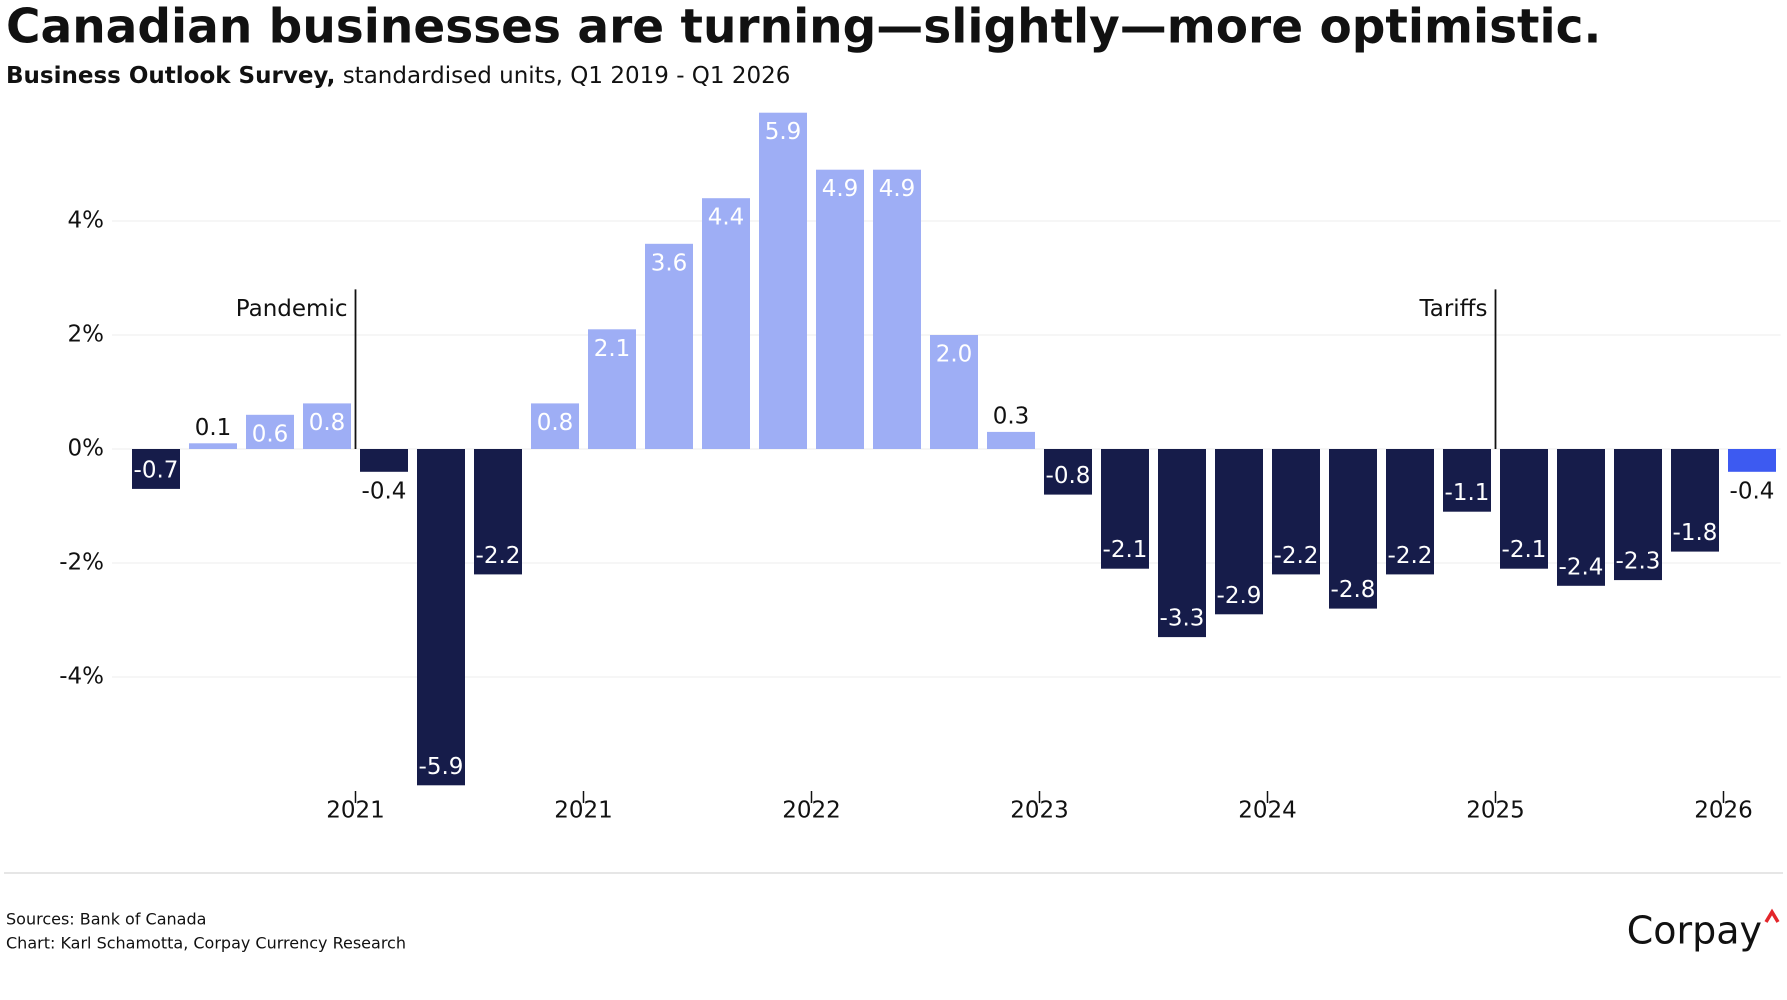  What do you see at coordinates (1695, 533) in the screenshot?
I see `value-label: -1.8` at bounding box center [1695, 533].